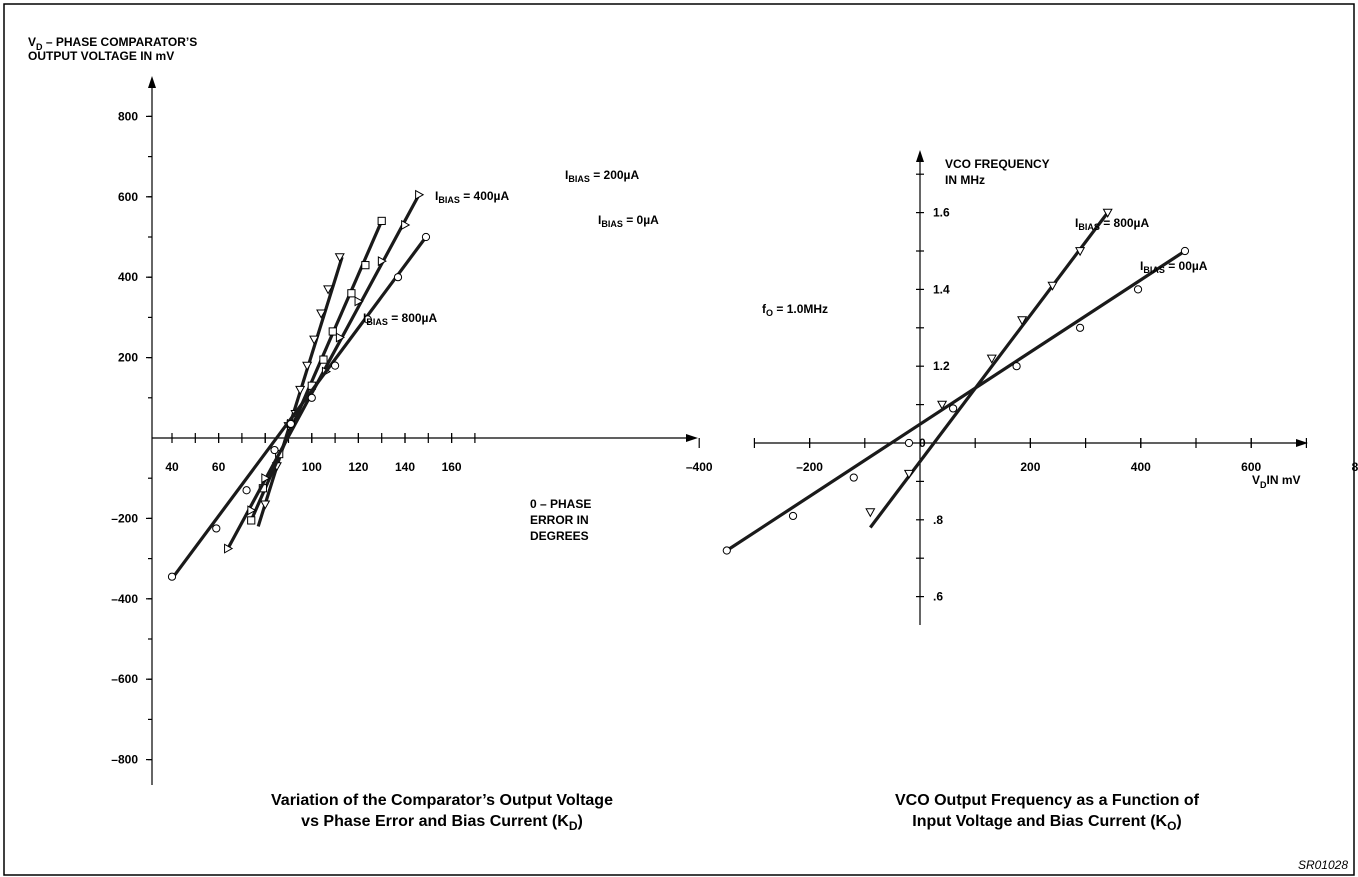  I want to click on right-x-axis-arrow, so click(1302, 443).